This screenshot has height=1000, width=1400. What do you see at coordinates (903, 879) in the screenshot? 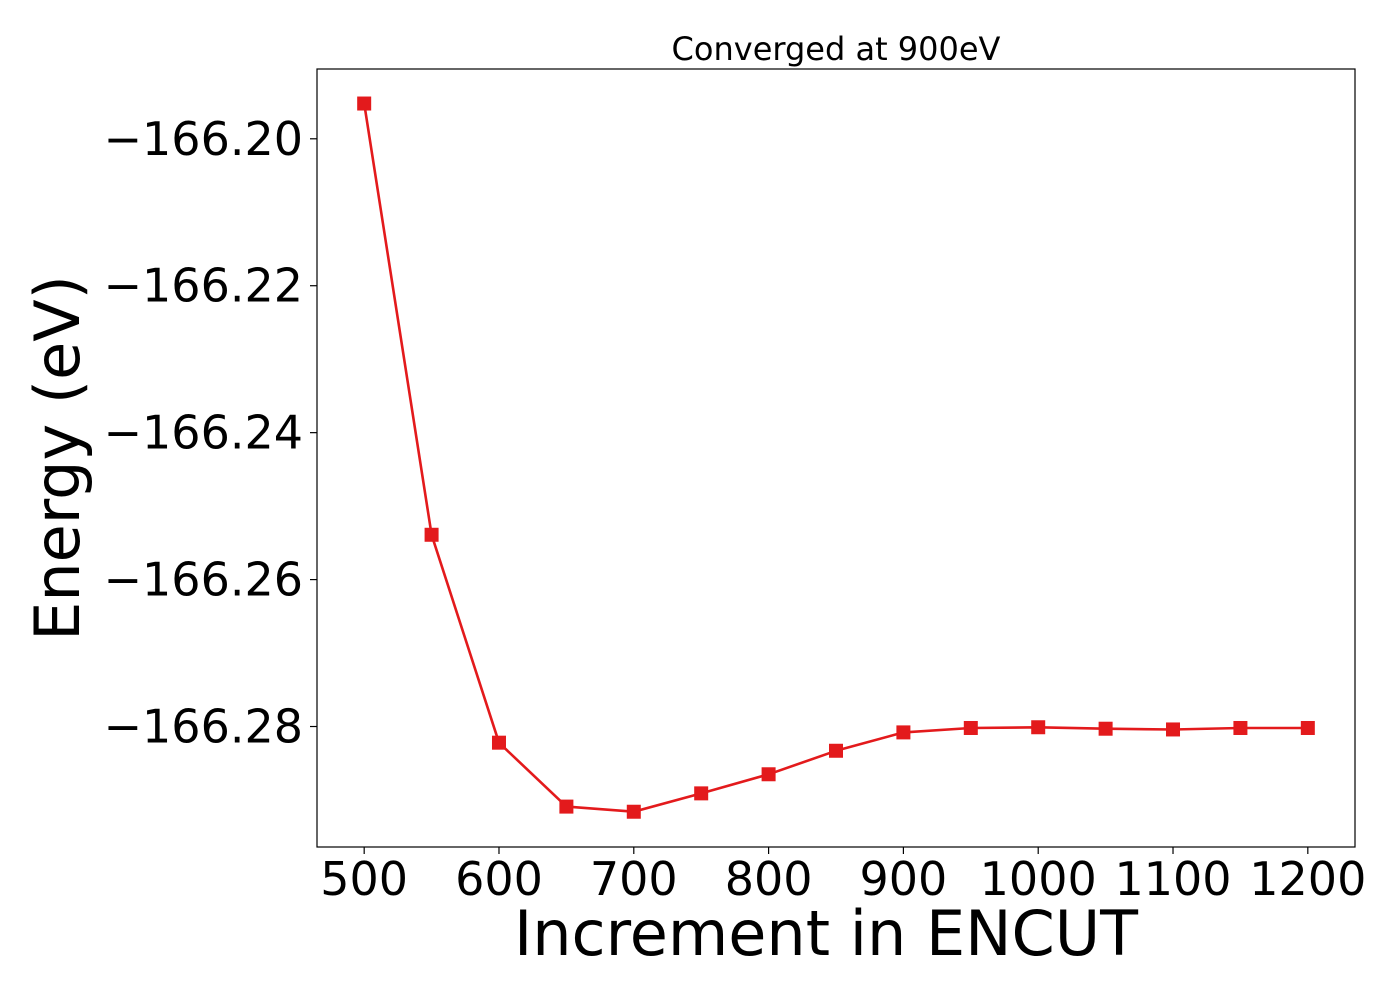
I see `x-tick-label: 900` at bounding box center [903, 879].